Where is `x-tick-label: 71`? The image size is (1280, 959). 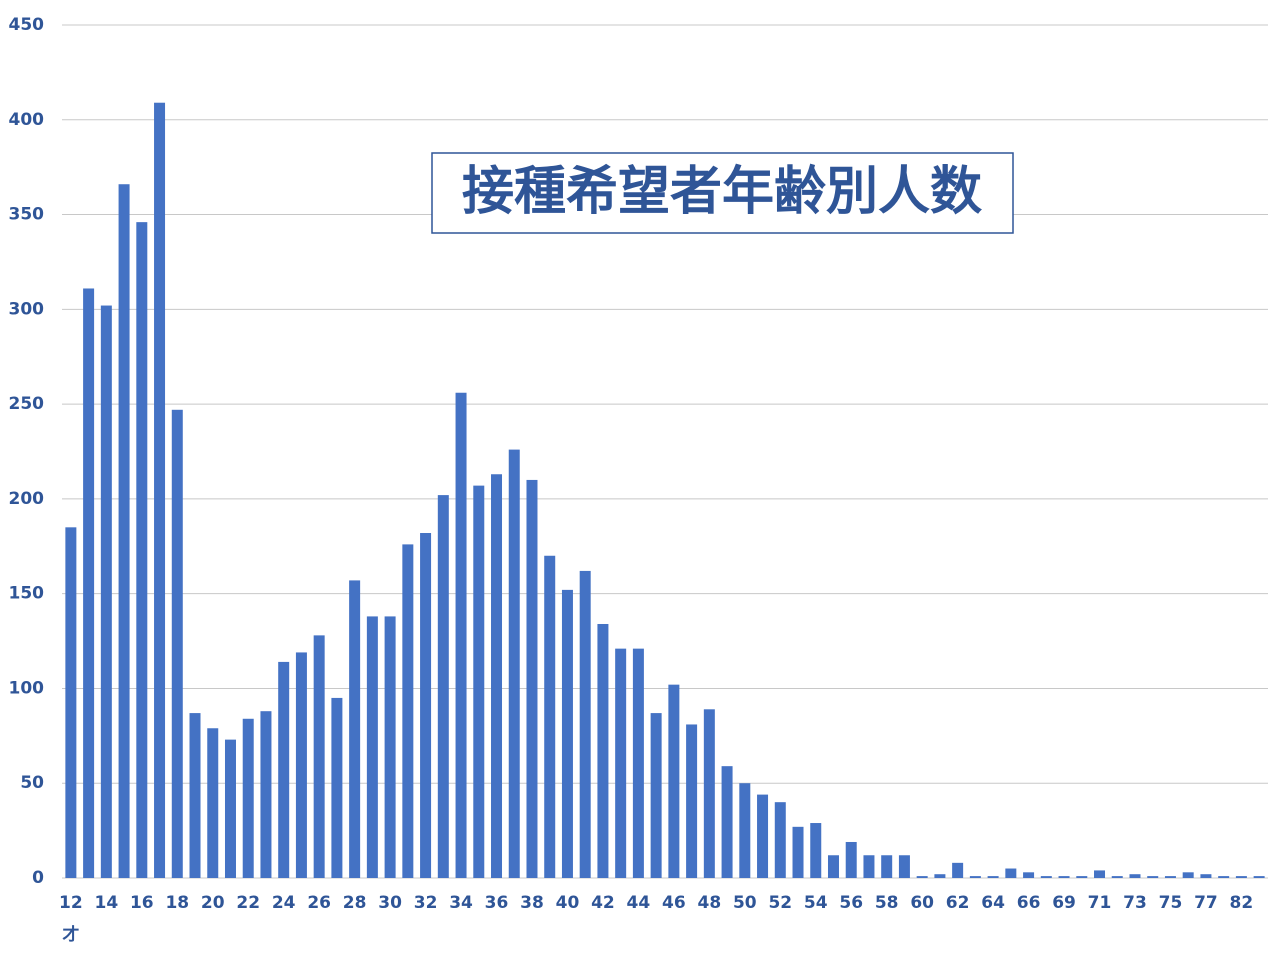
x-tick-label: 71 is located at coordinates (1100, 903).